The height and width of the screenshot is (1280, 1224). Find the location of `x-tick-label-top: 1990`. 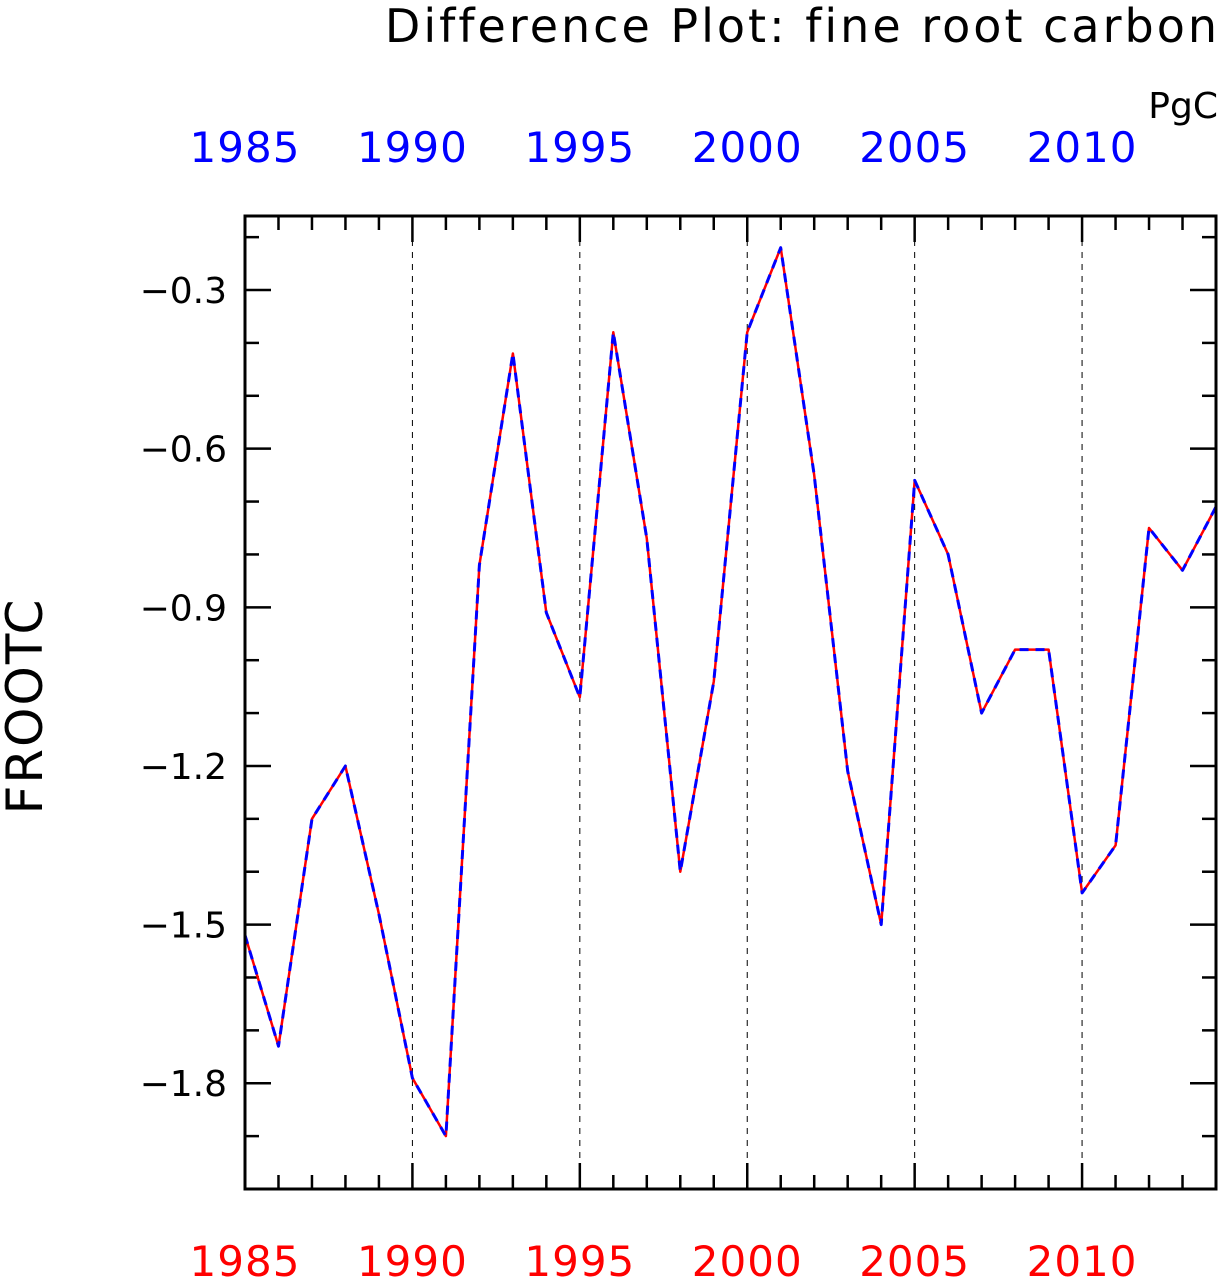

x-tick-label-top: 1990 is located at coordinates (412, 147).